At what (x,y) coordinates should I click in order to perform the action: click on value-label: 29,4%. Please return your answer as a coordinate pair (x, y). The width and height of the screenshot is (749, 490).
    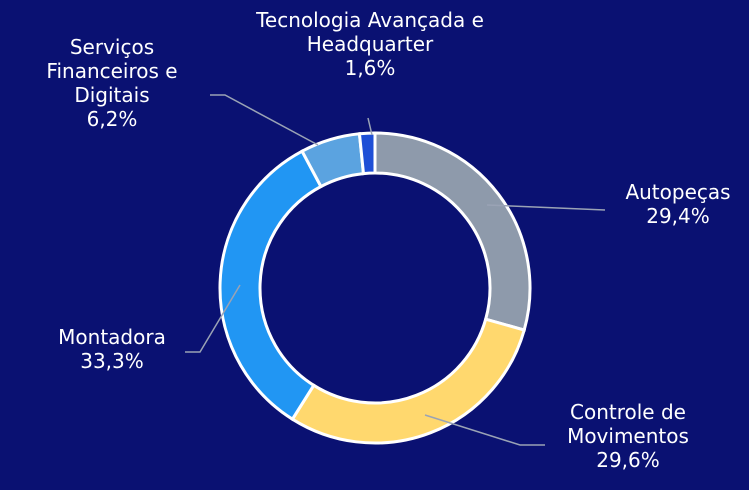
    Looking at the image, I should click on (678, 216).